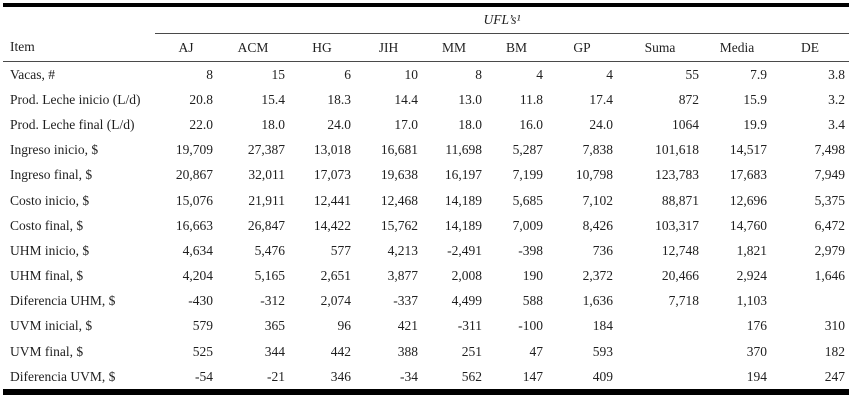  What do you see at coordinates (406, 99) in the screenshot?
I see `cell-jih: 14.4` at bounding box center [406, 99].